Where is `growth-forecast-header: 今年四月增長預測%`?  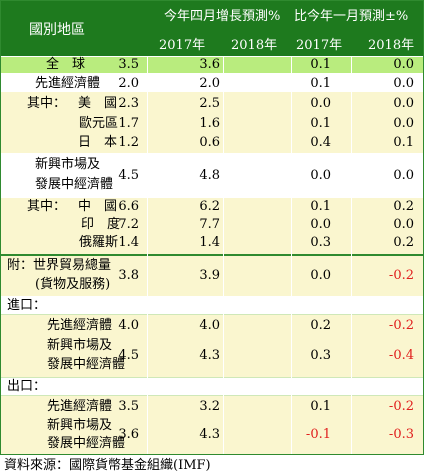
growth-forecast-header: 今年四月增長預測% is located at coordinates (222, 16).